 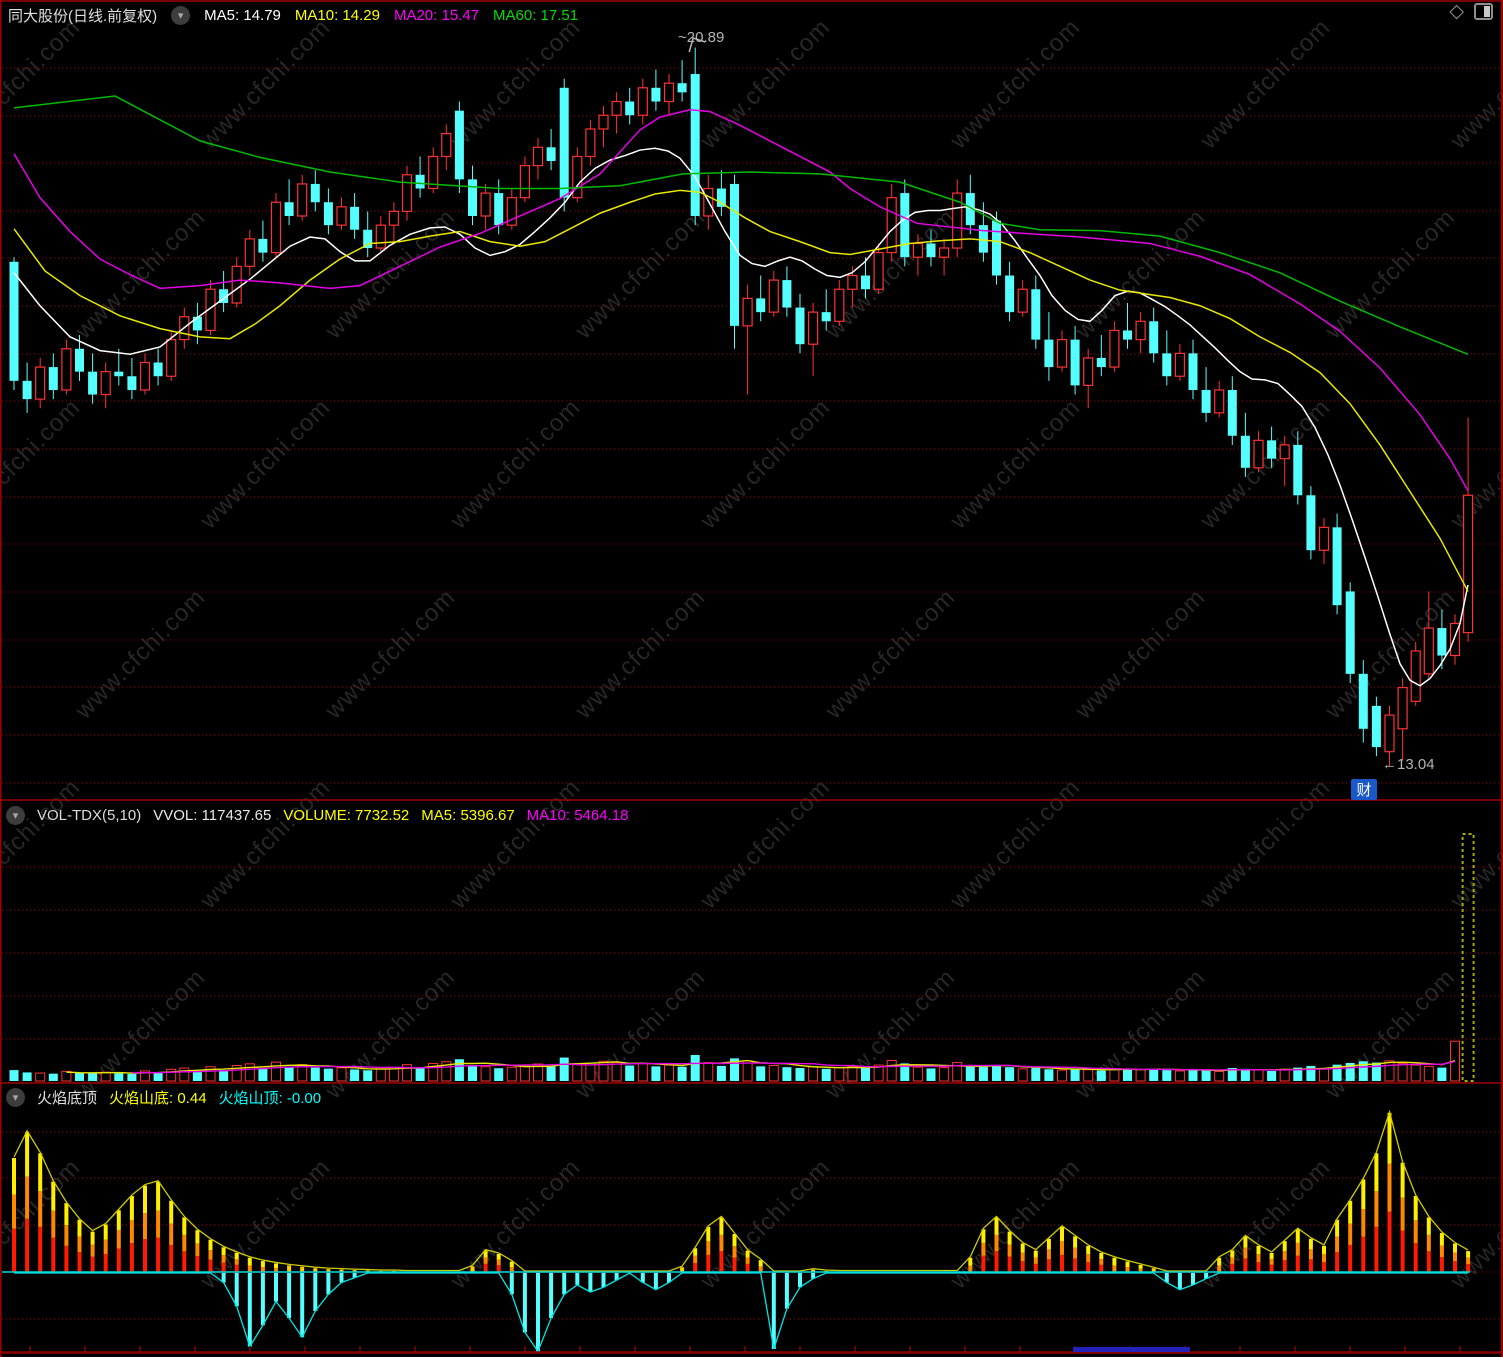 What do you see at coordinates (1408, 764) in the screenshot?
I see `low-price-annotation: ←13.04` at bounding box center [1408, 764].